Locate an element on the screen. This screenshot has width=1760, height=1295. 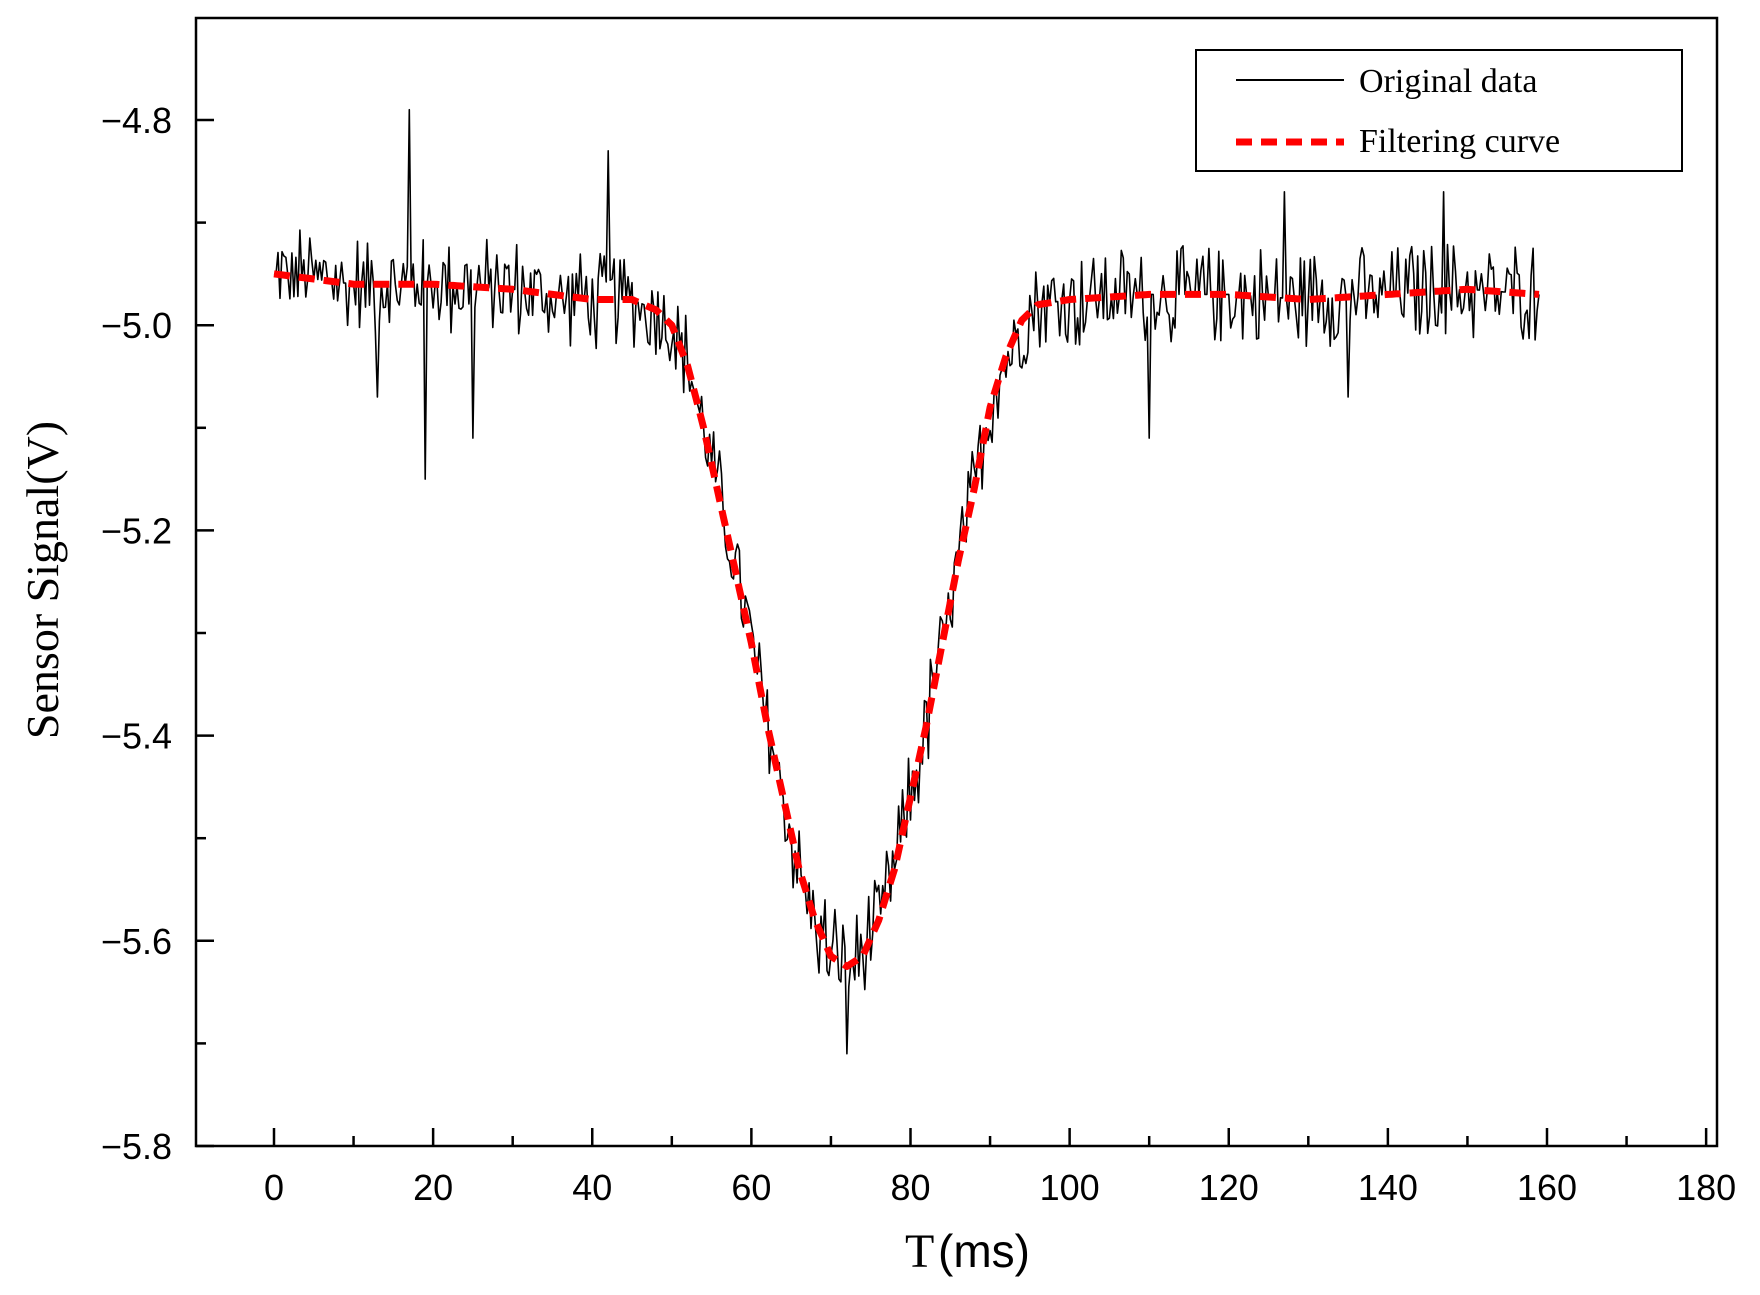
x-axis-title-unit: (ms) is located at coordinates (984, 1251).